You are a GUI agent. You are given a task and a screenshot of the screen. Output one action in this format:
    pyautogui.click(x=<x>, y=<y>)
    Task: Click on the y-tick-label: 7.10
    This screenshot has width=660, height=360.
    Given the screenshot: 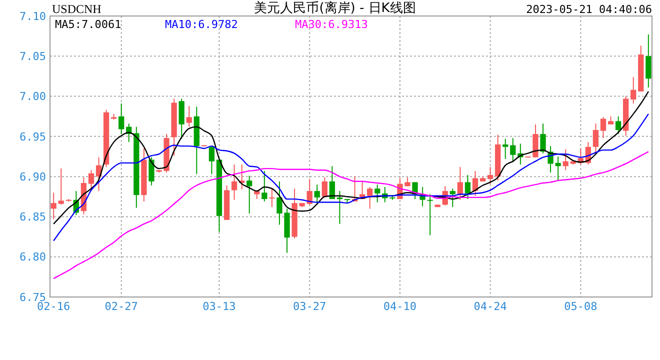 What is the action you would take?
    pyautogui.click(x=33, y=16)
    